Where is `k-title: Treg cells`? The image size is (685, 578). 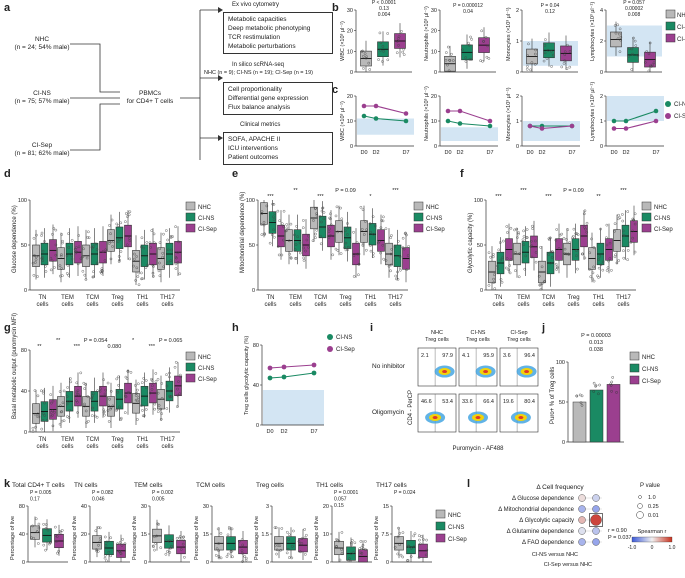 k-title: Treg cells is located at coordinates (270, 485).